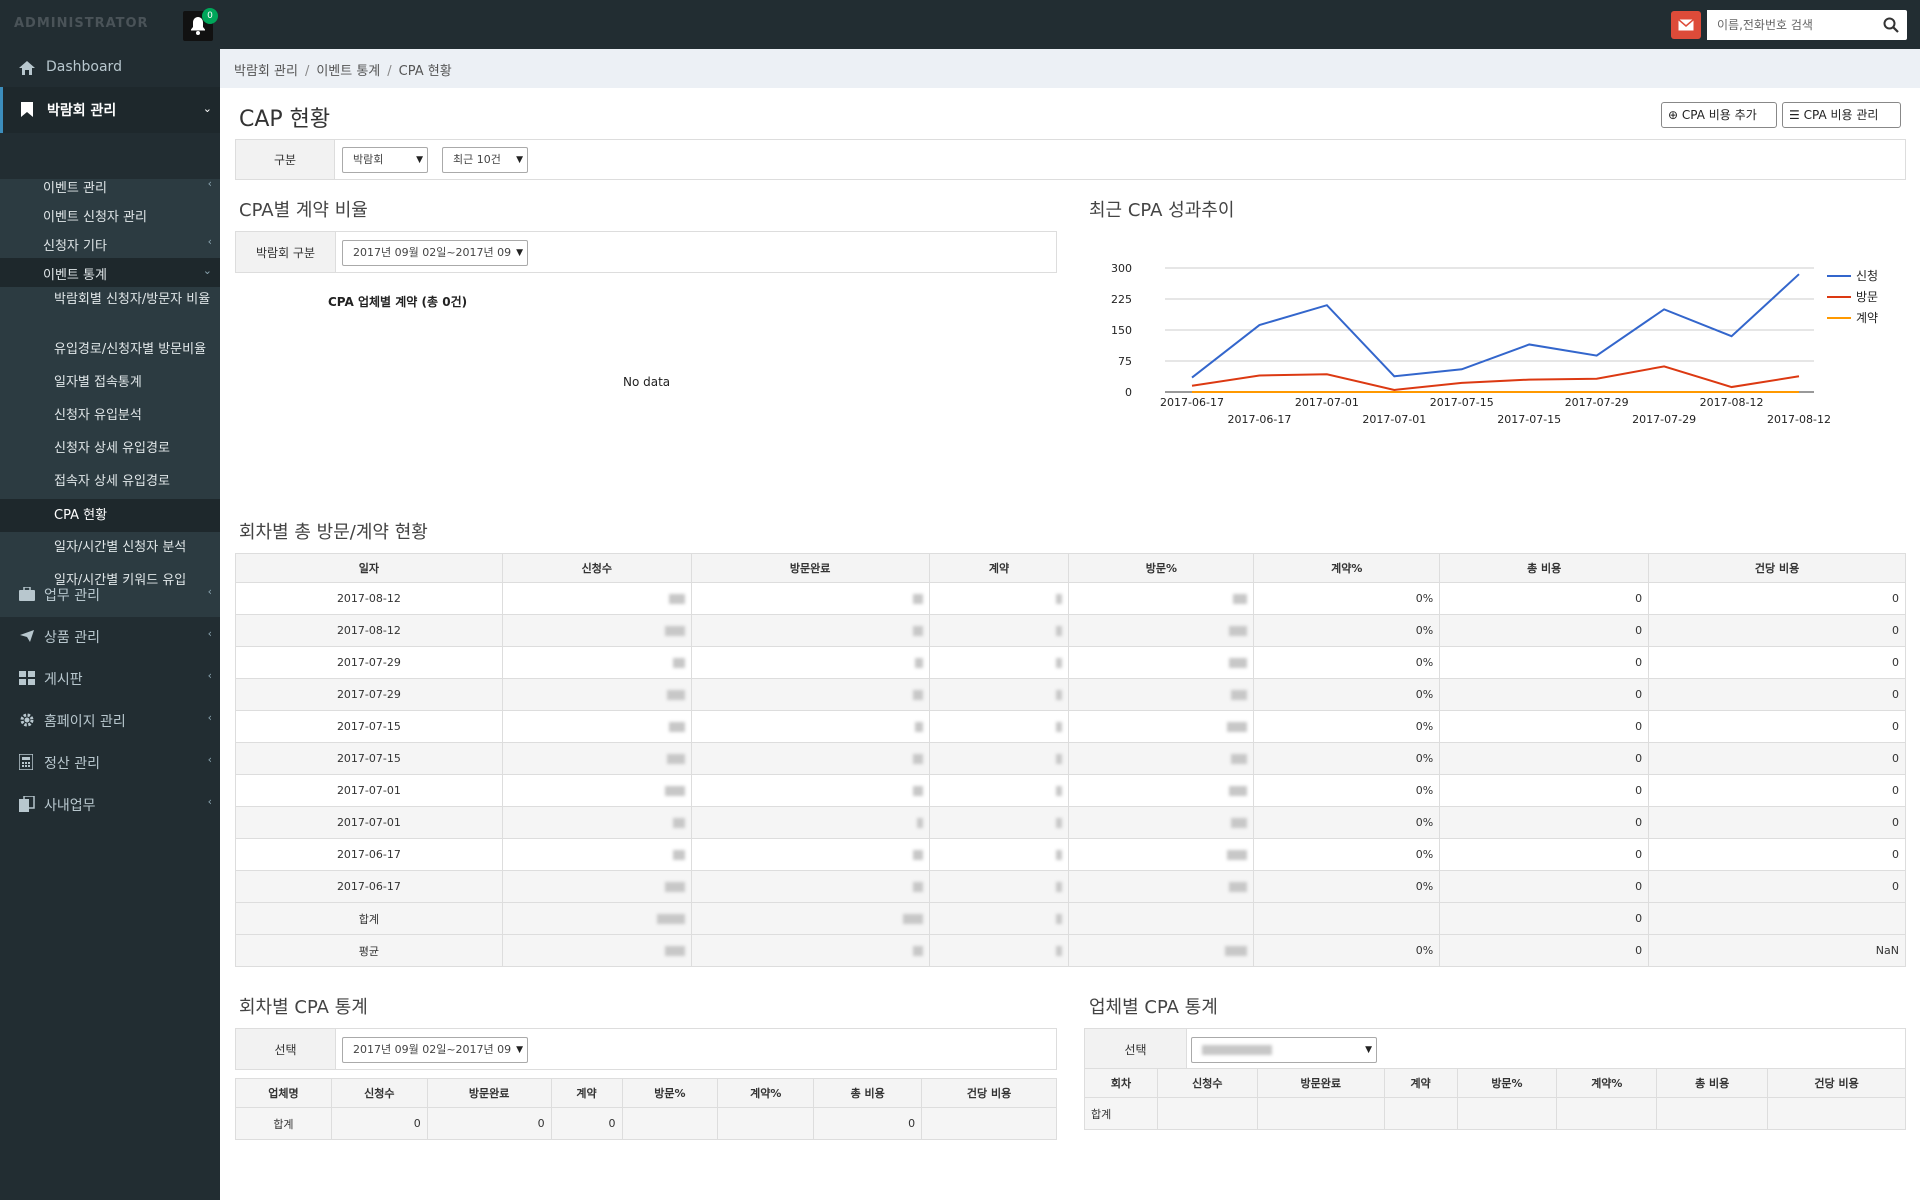  What do you see at coordinates (1891, 25) in the screenshot?
I see `search-icon` at bounding box center [1891, 25].